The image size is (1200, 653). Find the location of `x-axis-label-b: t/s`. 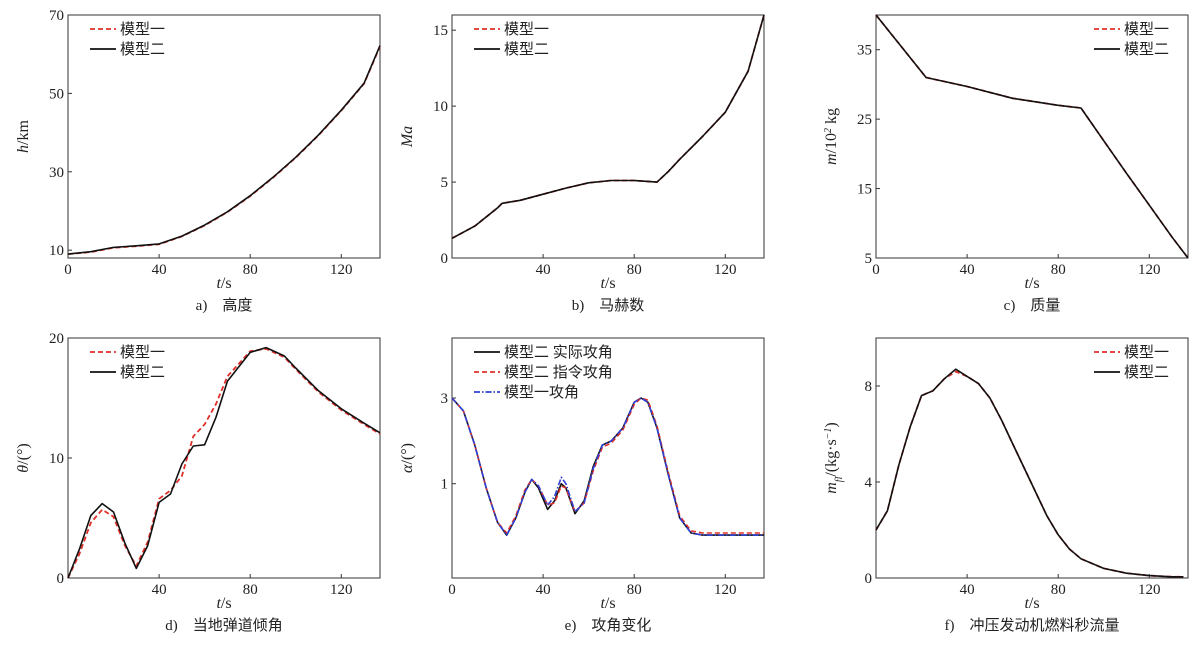

x-axis-label-b: t/s is located at coordinates (607, 283).